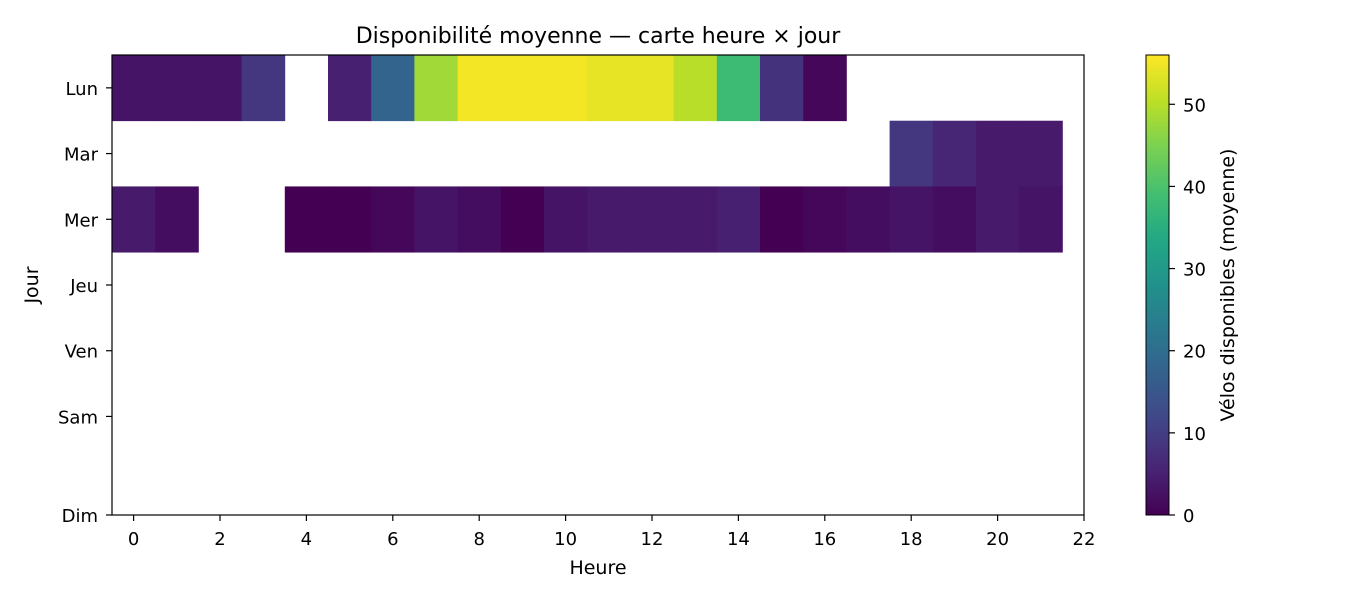 The height and width of the screenshot is (600, 1350). What do you see at coordinates (911, 539) in the screenshot?
I see `x-tick-label: 18` at bounding box center [911, 539].